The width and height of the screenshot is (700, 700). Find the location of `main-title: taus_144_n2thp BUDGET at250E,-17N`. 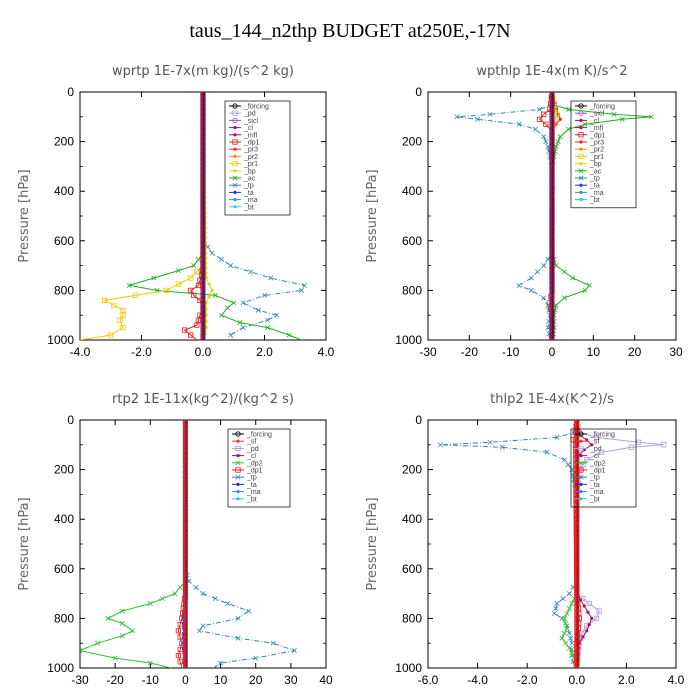

main-title: taus_144_n2thp BUDGET at250E,-17N is located at coordinates (350, 31).